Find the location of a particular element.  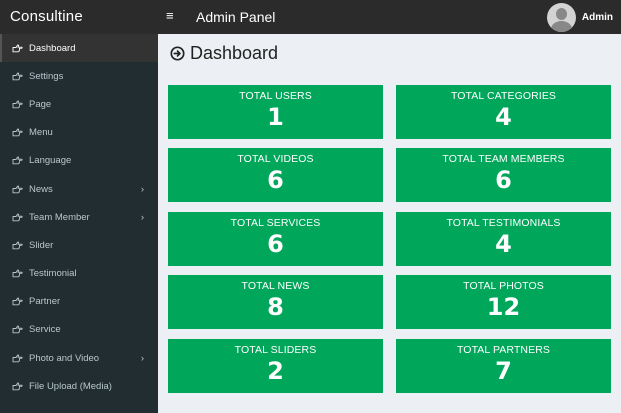

avatar is located at coordinates (561, 17).